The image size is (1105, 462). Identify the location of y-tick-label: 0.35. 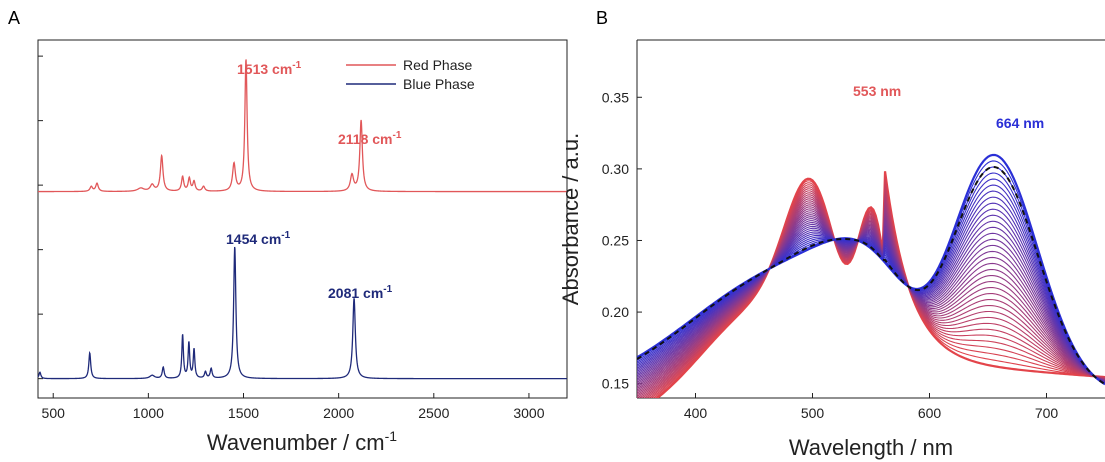
(615, 97).